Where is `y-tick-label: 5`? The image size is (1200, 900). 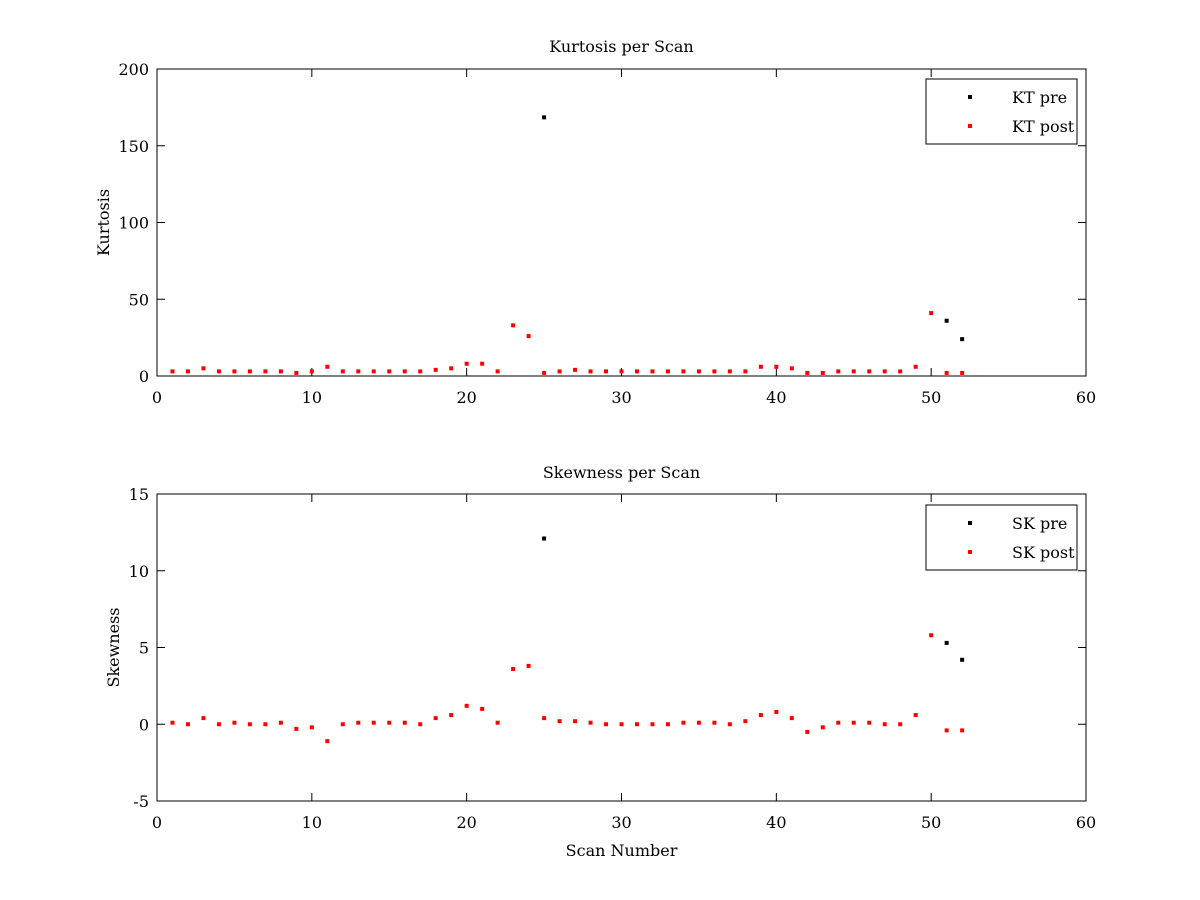 y-tick-label: 5 is located at coordinates (144, 648).